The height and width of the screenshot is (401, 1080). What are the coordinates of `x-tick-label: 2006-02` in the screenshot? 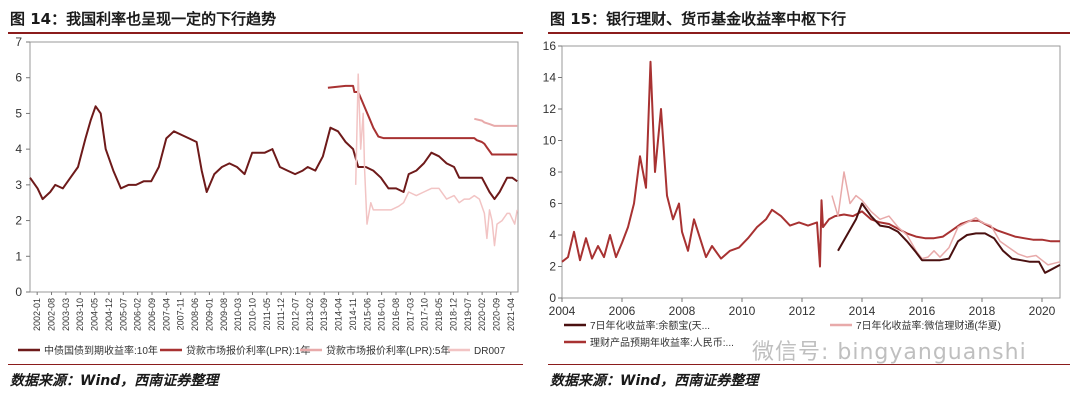 It's located at (138, 314).